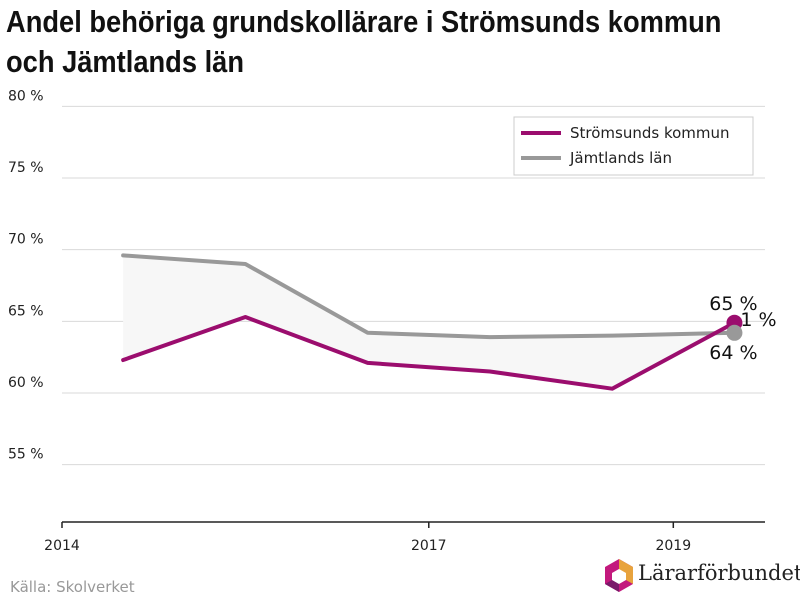  Describe the element at coordinates (62, 546) in the screenshot. I see `x-tick-label: 2014` at that location.